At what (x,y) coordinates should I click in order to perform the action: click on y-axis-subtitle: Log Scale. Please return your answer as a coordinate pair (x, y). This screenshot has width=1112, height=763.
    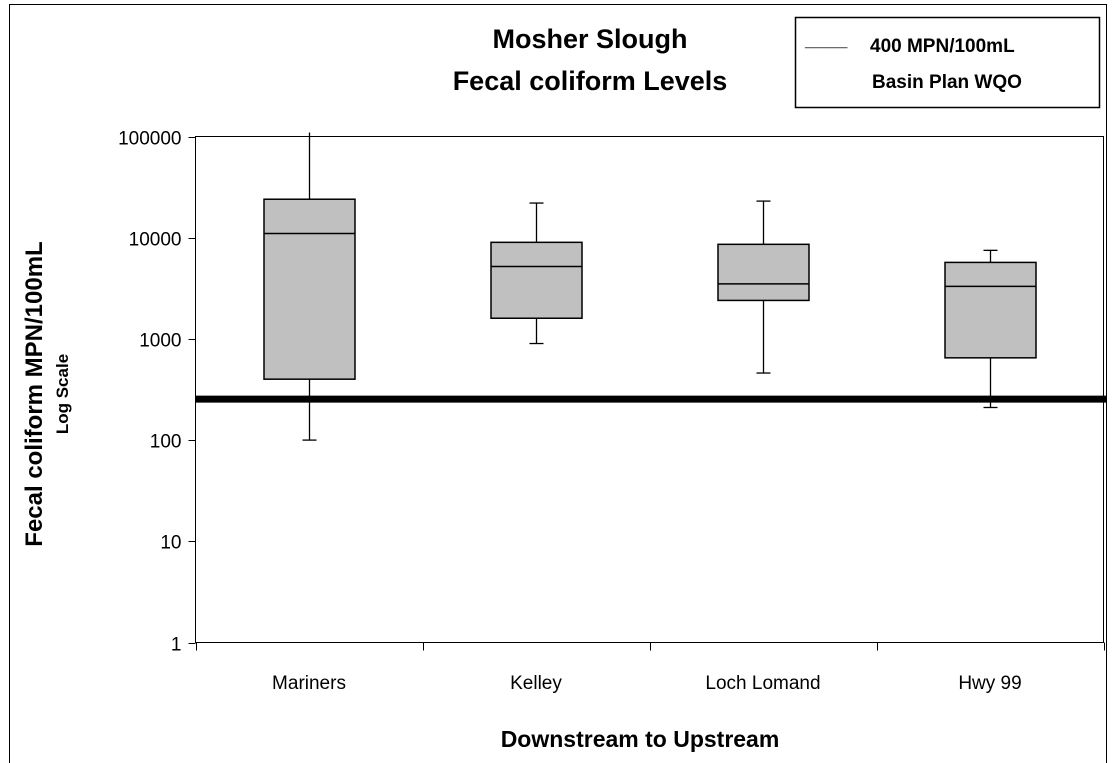
    Looking at the image, I should click on (62, 394).